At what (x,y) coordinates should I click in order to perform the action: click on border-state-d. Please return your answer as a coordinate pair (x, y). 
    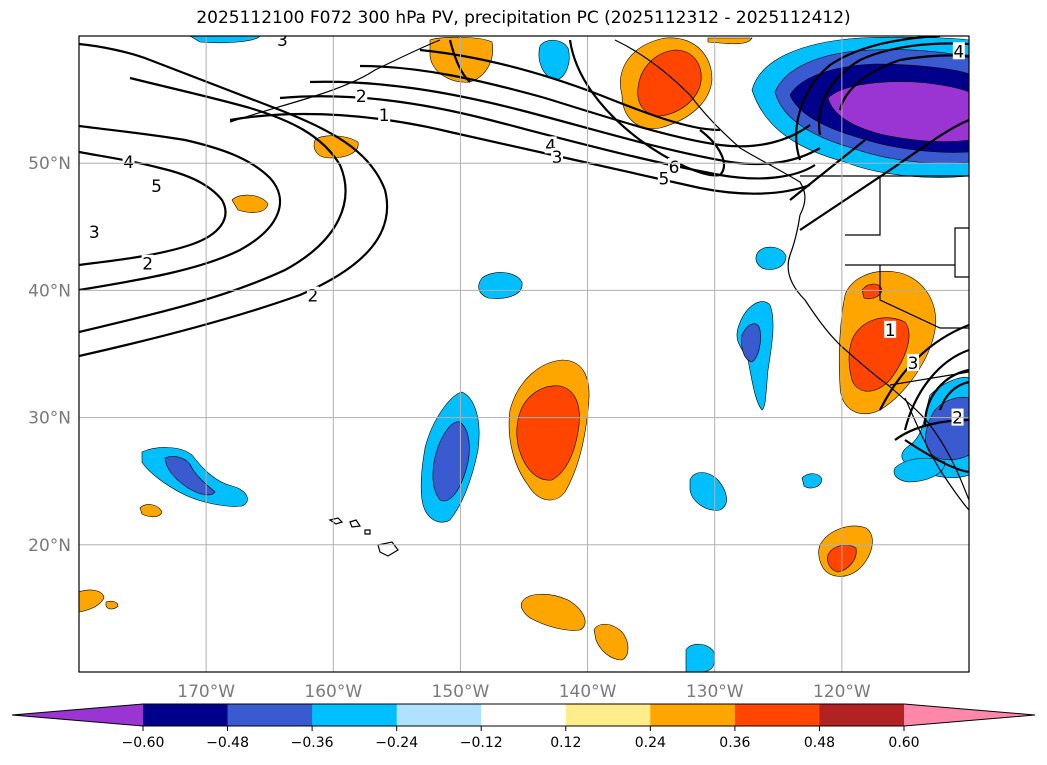
    Looking at the image, I should click on (961, 271).